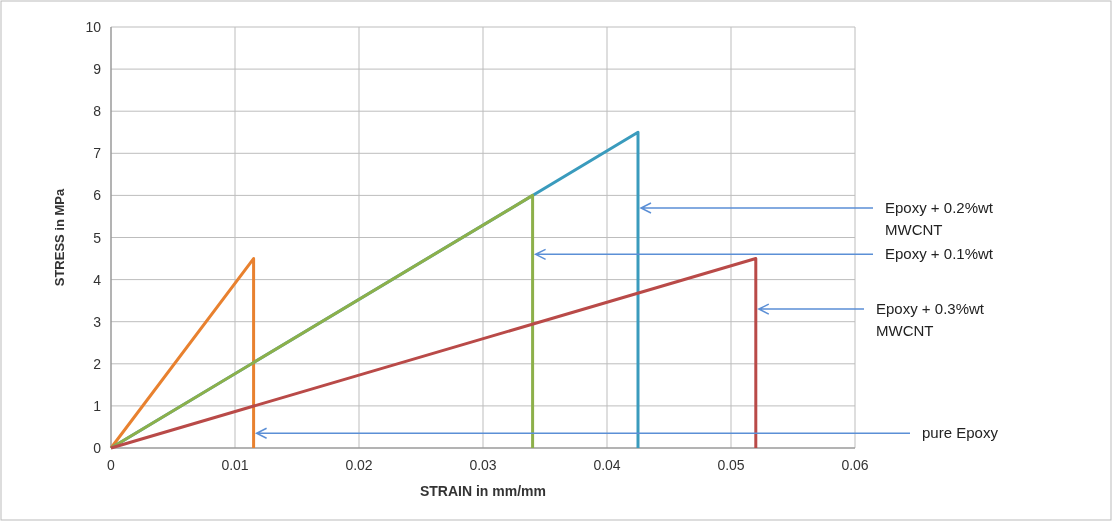 The width and height of the screenshot is (1112, 521). Describe the element at coordinates (235, 465) in the screenshot. I see `x-tick-label: 0.01` at that location.